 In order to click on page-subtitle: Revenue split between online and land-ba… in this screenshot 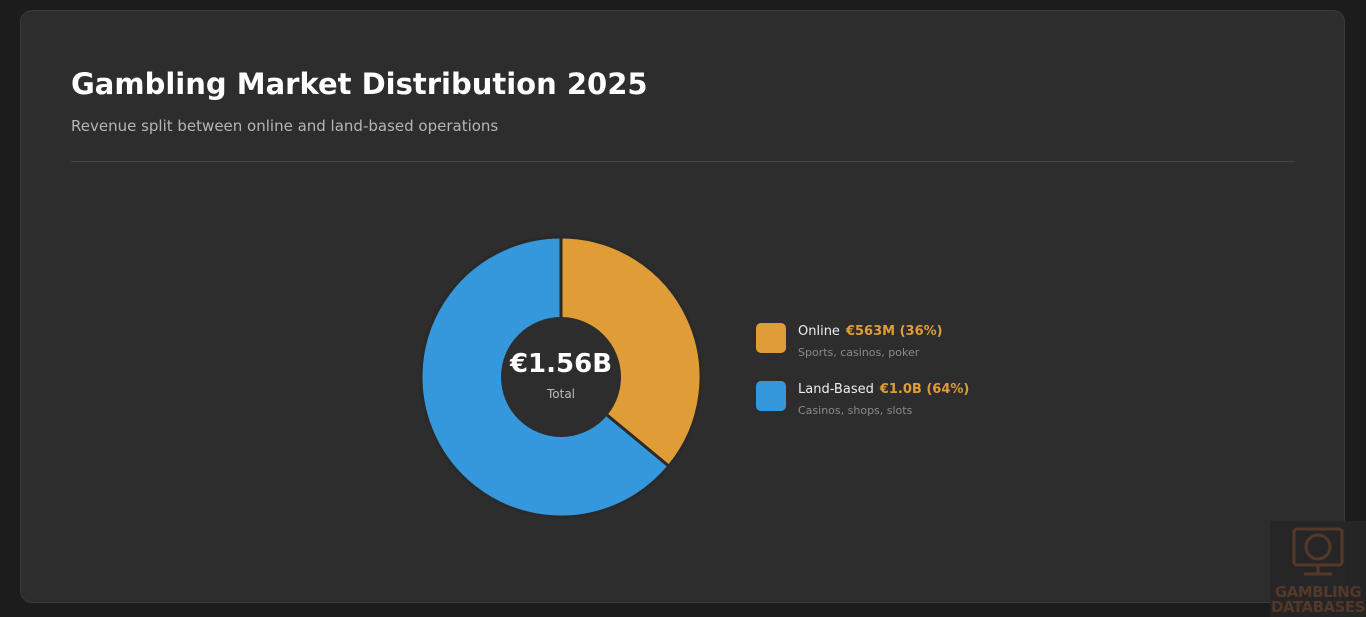, I will do `click(285, 126)`.